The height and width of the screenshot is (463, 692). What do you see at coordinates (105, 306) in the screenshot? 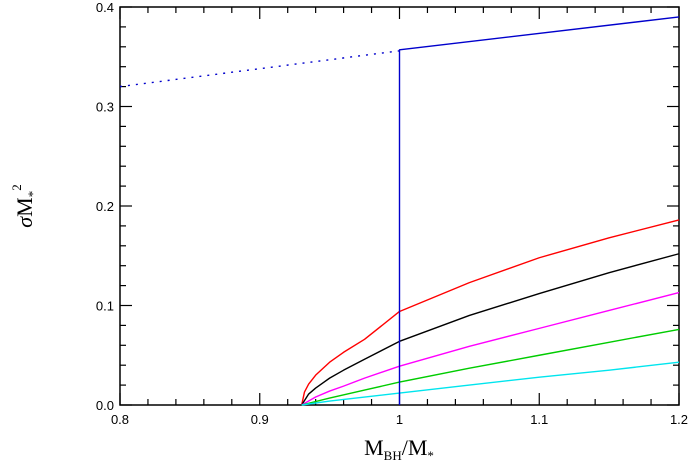
I see `y-tick-label: 0.1` at bounding box center [105, 306].